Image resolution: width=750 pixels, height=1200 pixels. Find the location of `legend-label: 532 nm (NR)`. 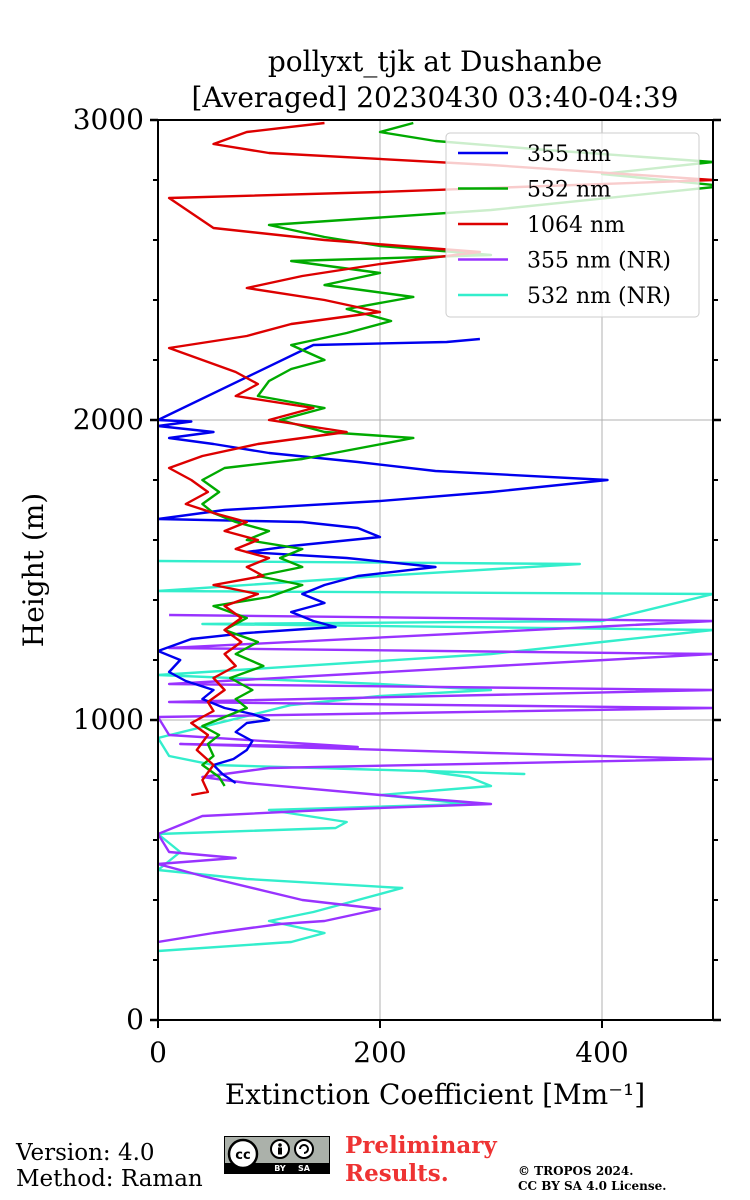

legend-label: 532 nm (NR) is located at coordinates (599, 296).